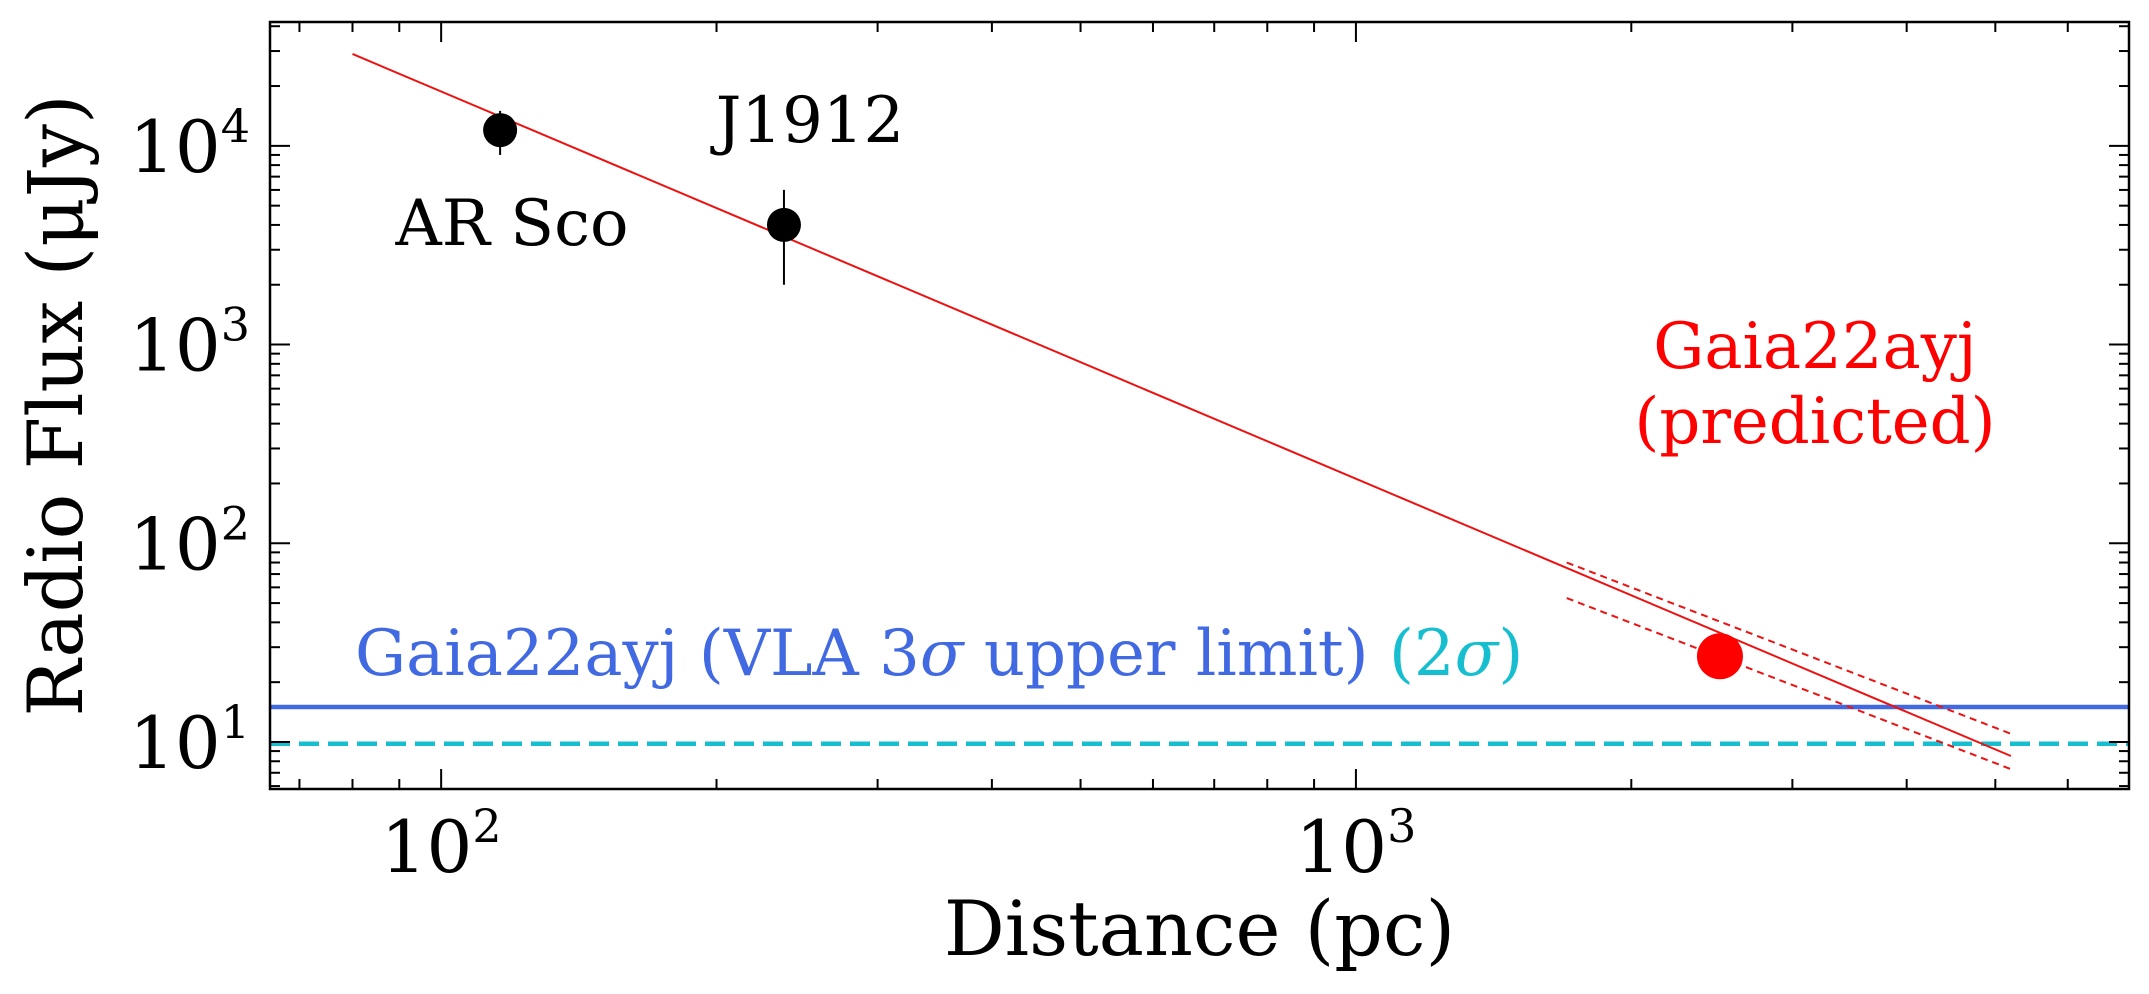 The image size is (2149, 994). What do you see at coordinates (1789, 684) in the screenshot?
I see `fit-band-lower` at bounding box center [1789, 684].